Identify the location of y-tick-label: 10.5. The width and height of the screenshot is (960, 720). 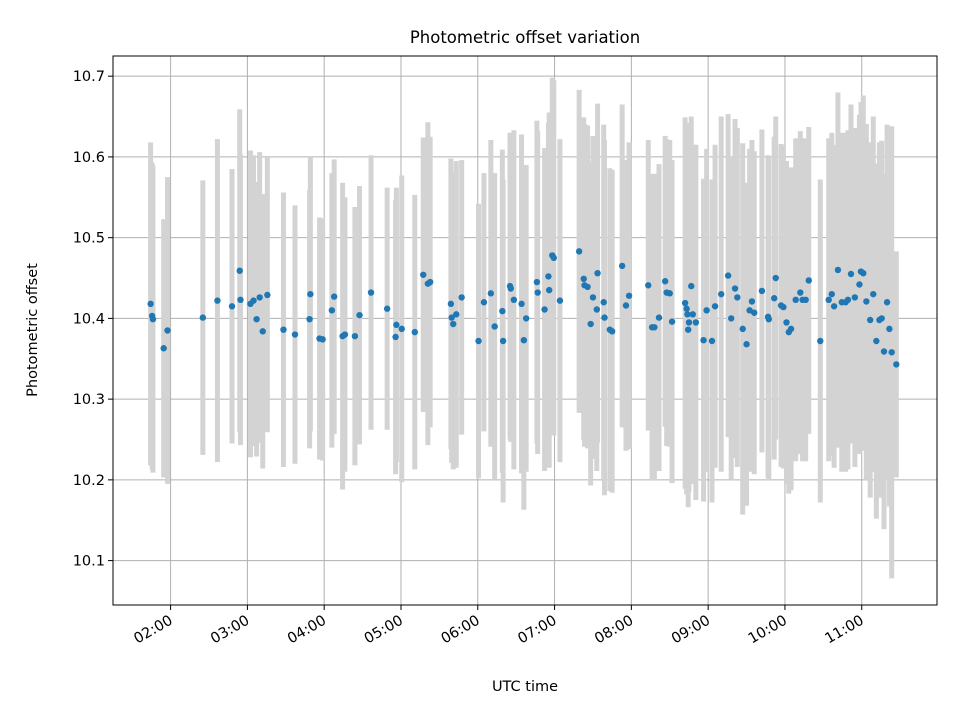
(89, 239).